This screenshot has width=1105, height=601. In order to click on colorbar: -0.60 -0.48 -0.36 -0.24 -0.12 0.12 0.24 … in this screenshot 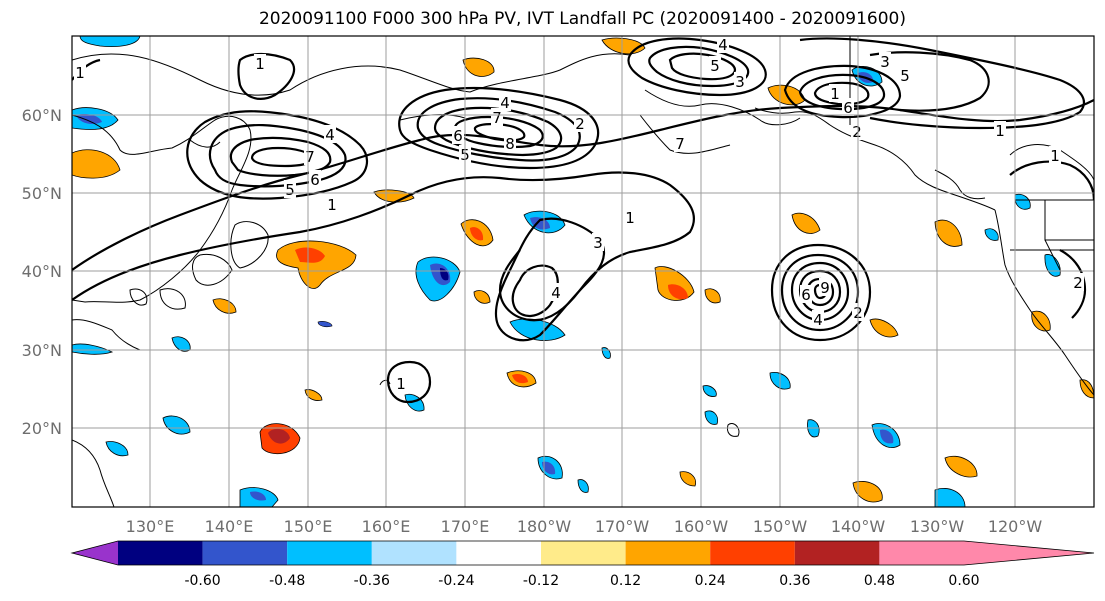, I will do `click(582, 564)`.